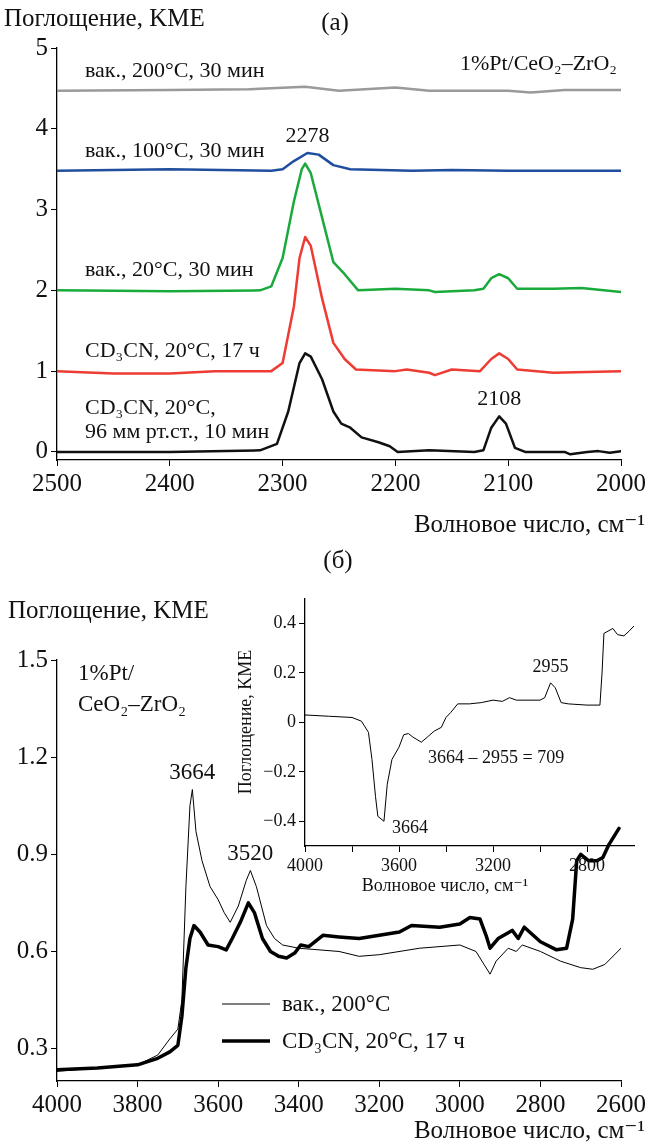  I want to click on annotation: 3520, so click(250, 852).